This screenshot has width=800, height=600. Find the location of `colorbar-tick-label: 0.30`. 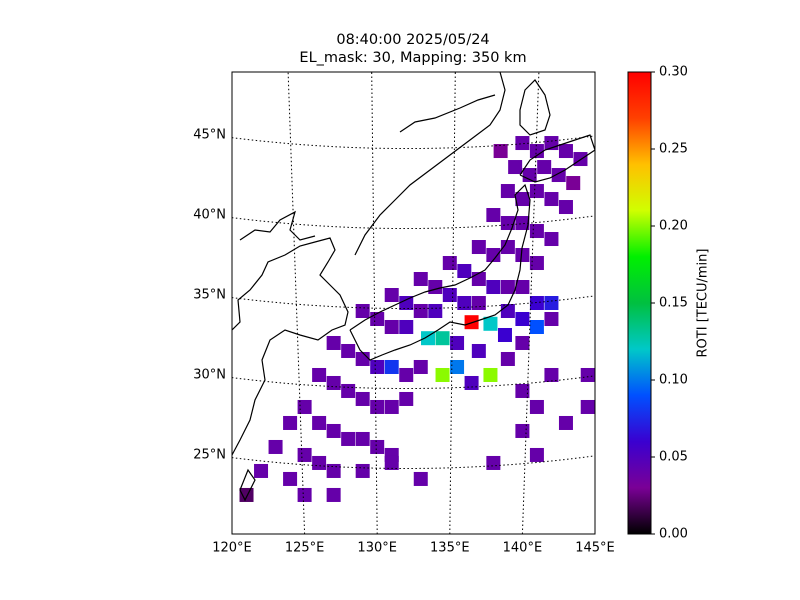

colorbar-tick-label: 0.30 is located at coordinates (673, 72).